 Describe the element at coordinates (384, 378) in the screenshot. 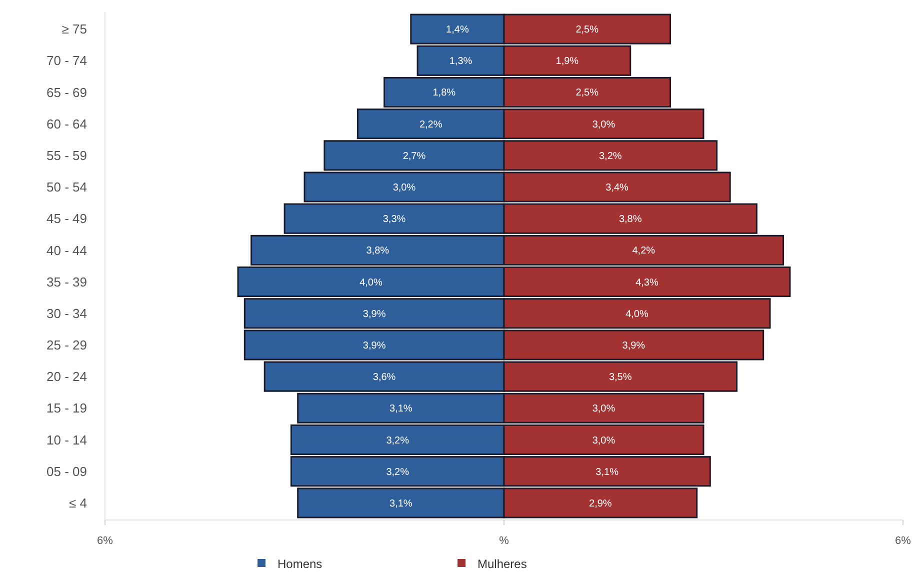

I see `data-label: 3,6%` at that location.